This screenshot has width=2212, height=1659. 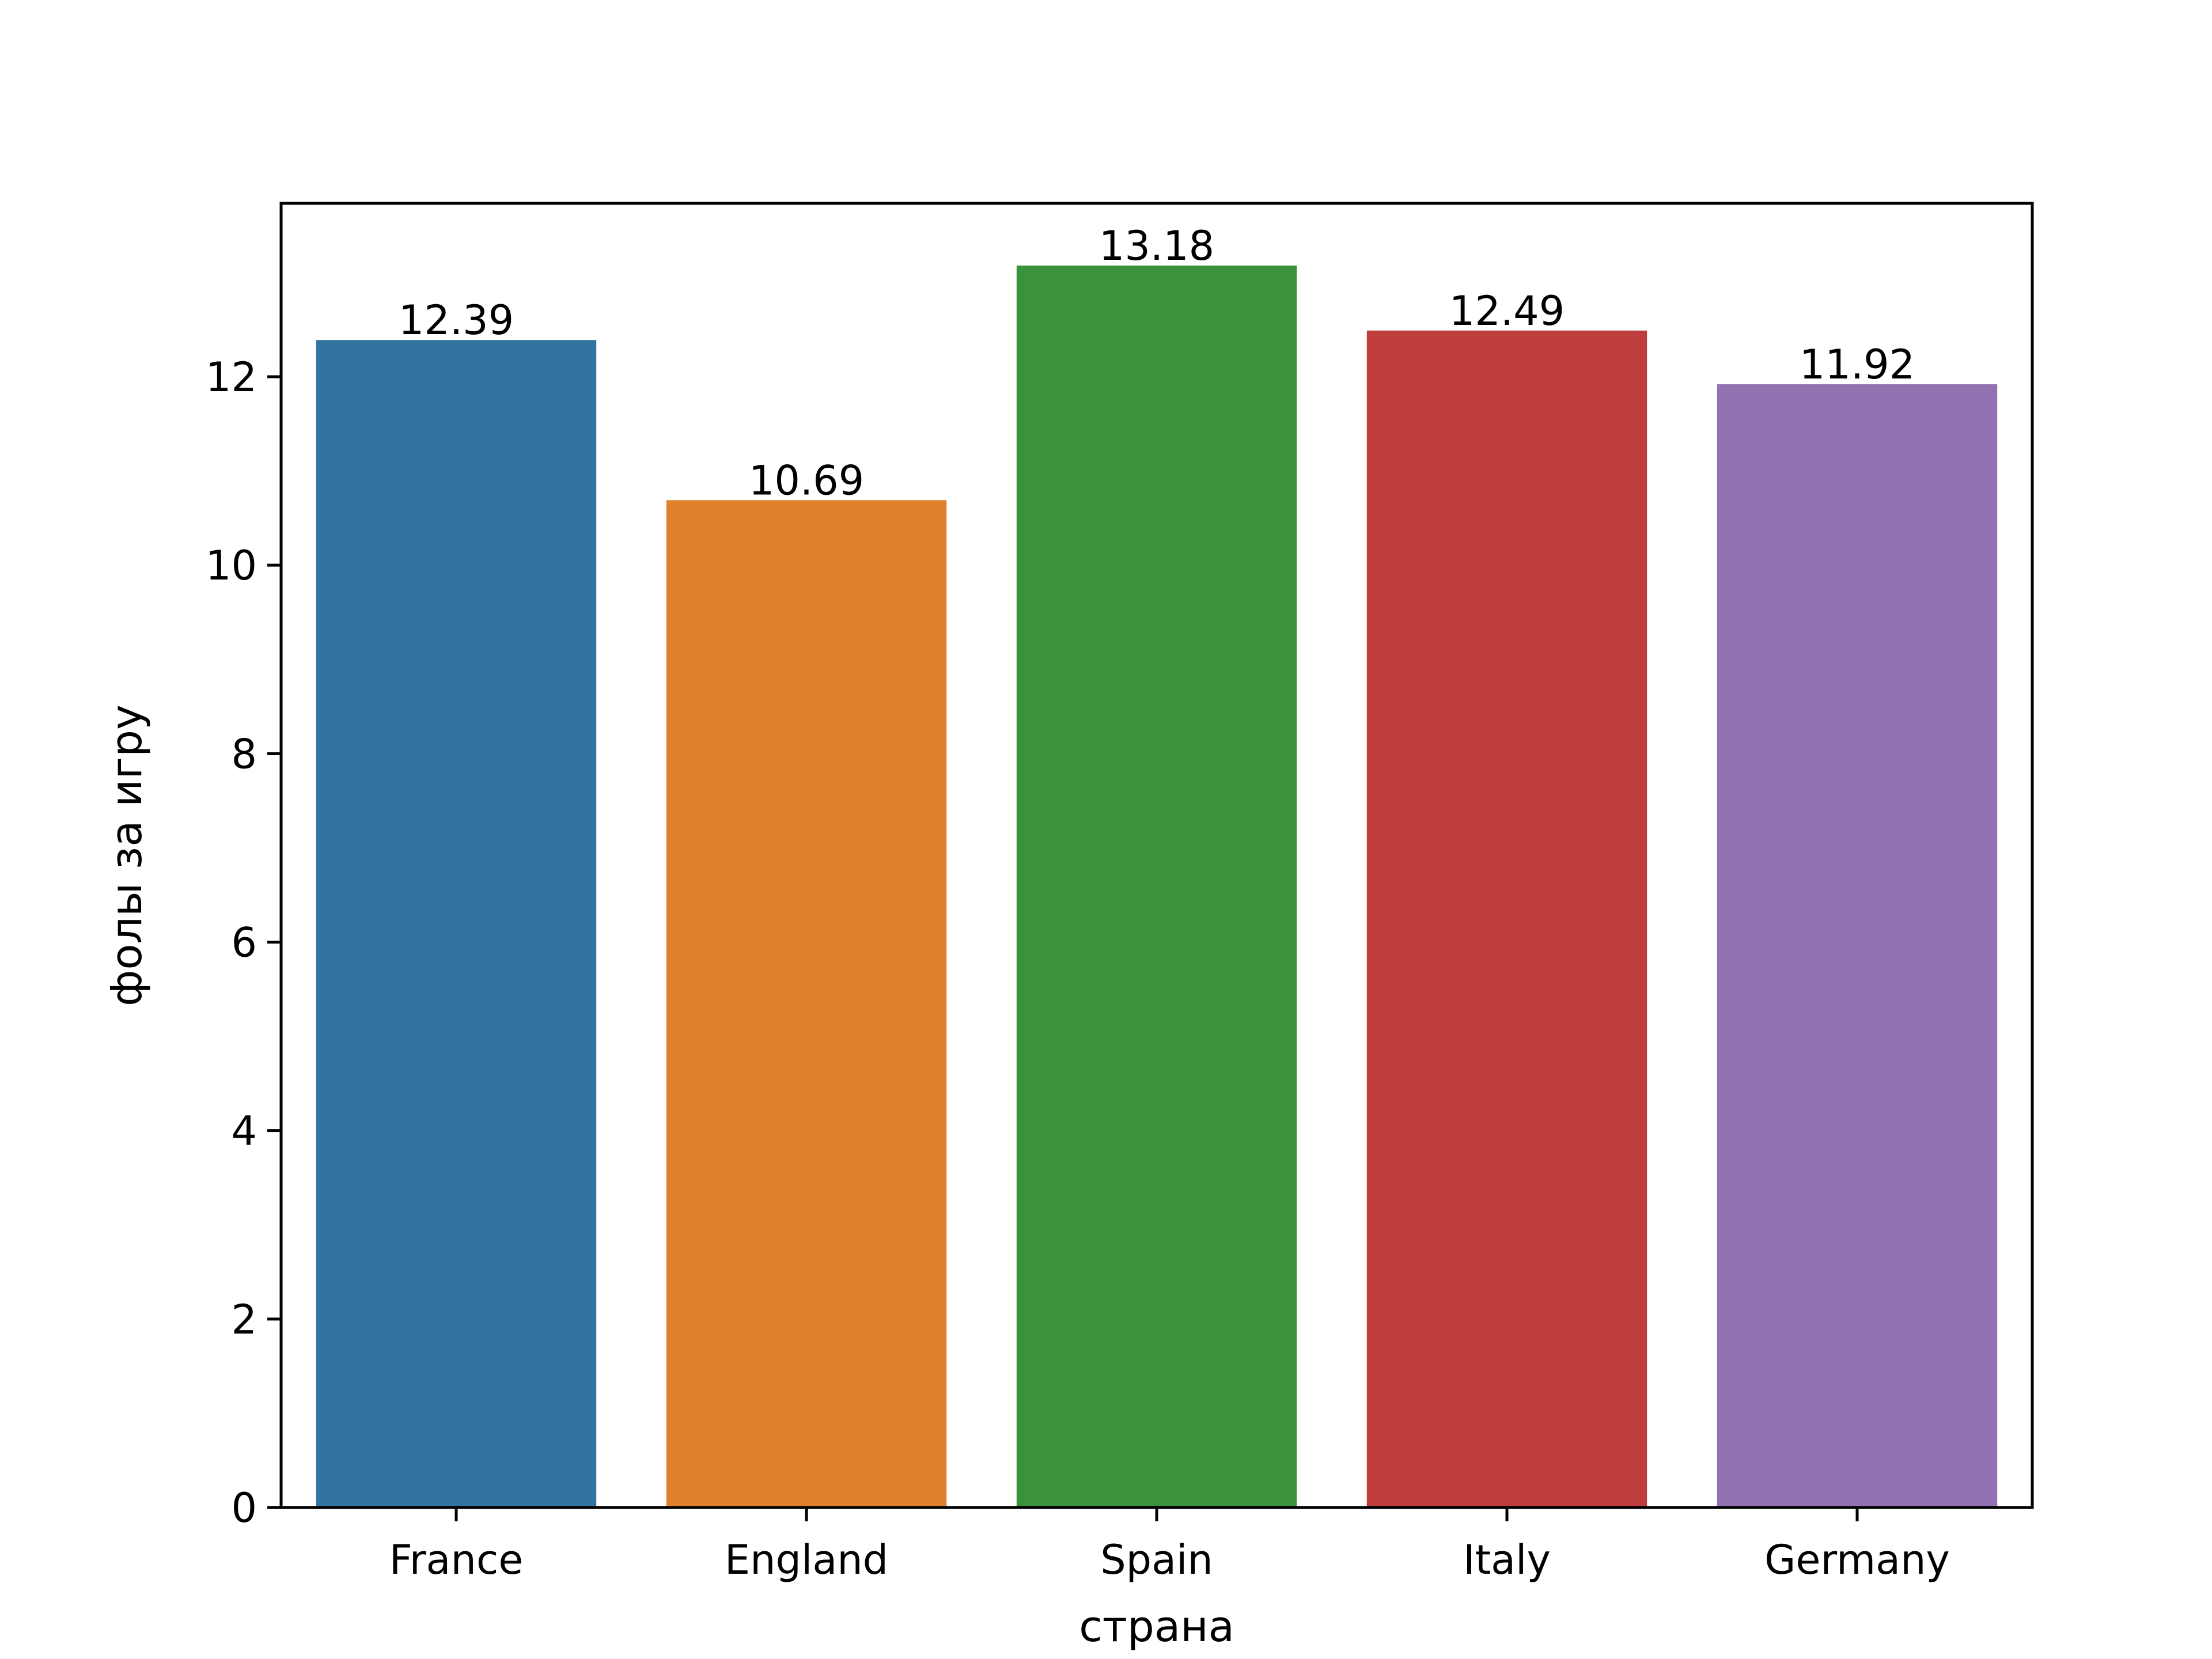 What do you see at coordinates (244, 1508) in the screenshot?
I see `y-tick-label-0: 0` at bounding box center [244, 1508].